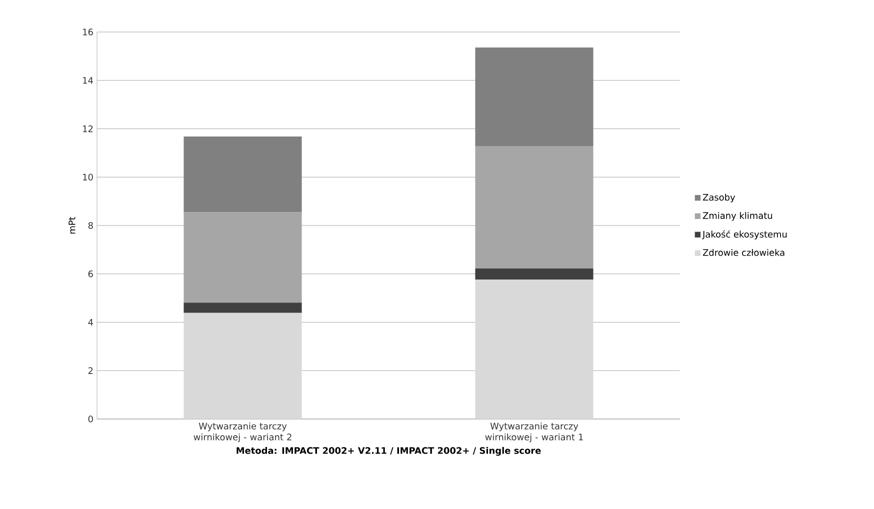 The height and width of the screenshot is (509, 874). What do you see at coordinates (737, 216) in the screenshot?
I see `legend-label: Zmiany klimatu` at bounding box center [737, 216].